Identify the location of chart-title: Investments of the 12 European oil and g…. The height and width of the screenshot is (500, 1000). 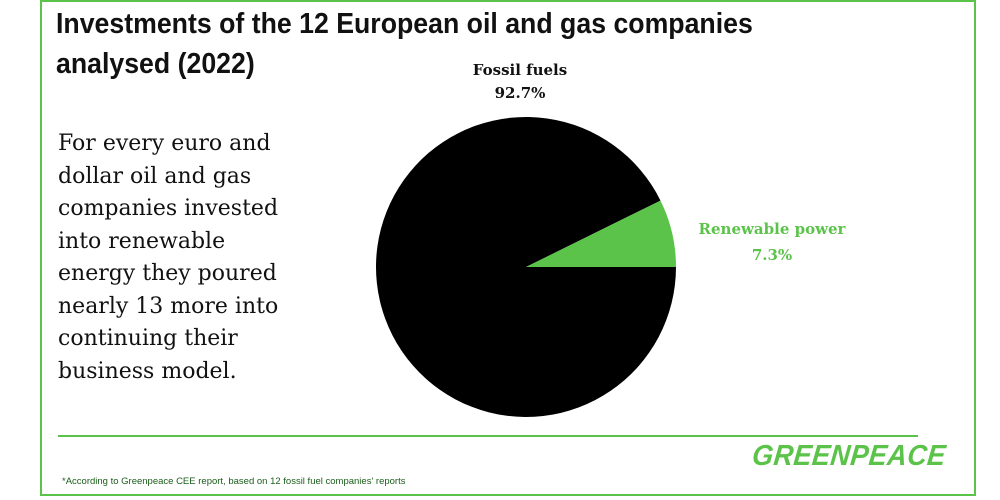
(404, 44).